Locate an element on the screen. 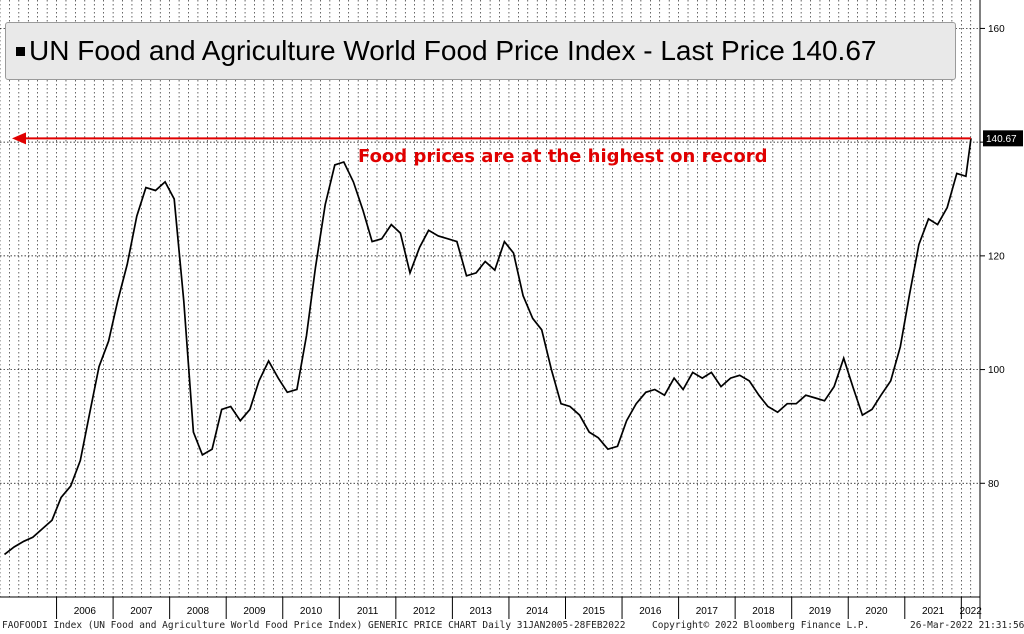 The image size is (1024, 634). footer-copyright: Copyright© 2022 Bloomberg Finance L.P. is located at coordinates (761, 625).